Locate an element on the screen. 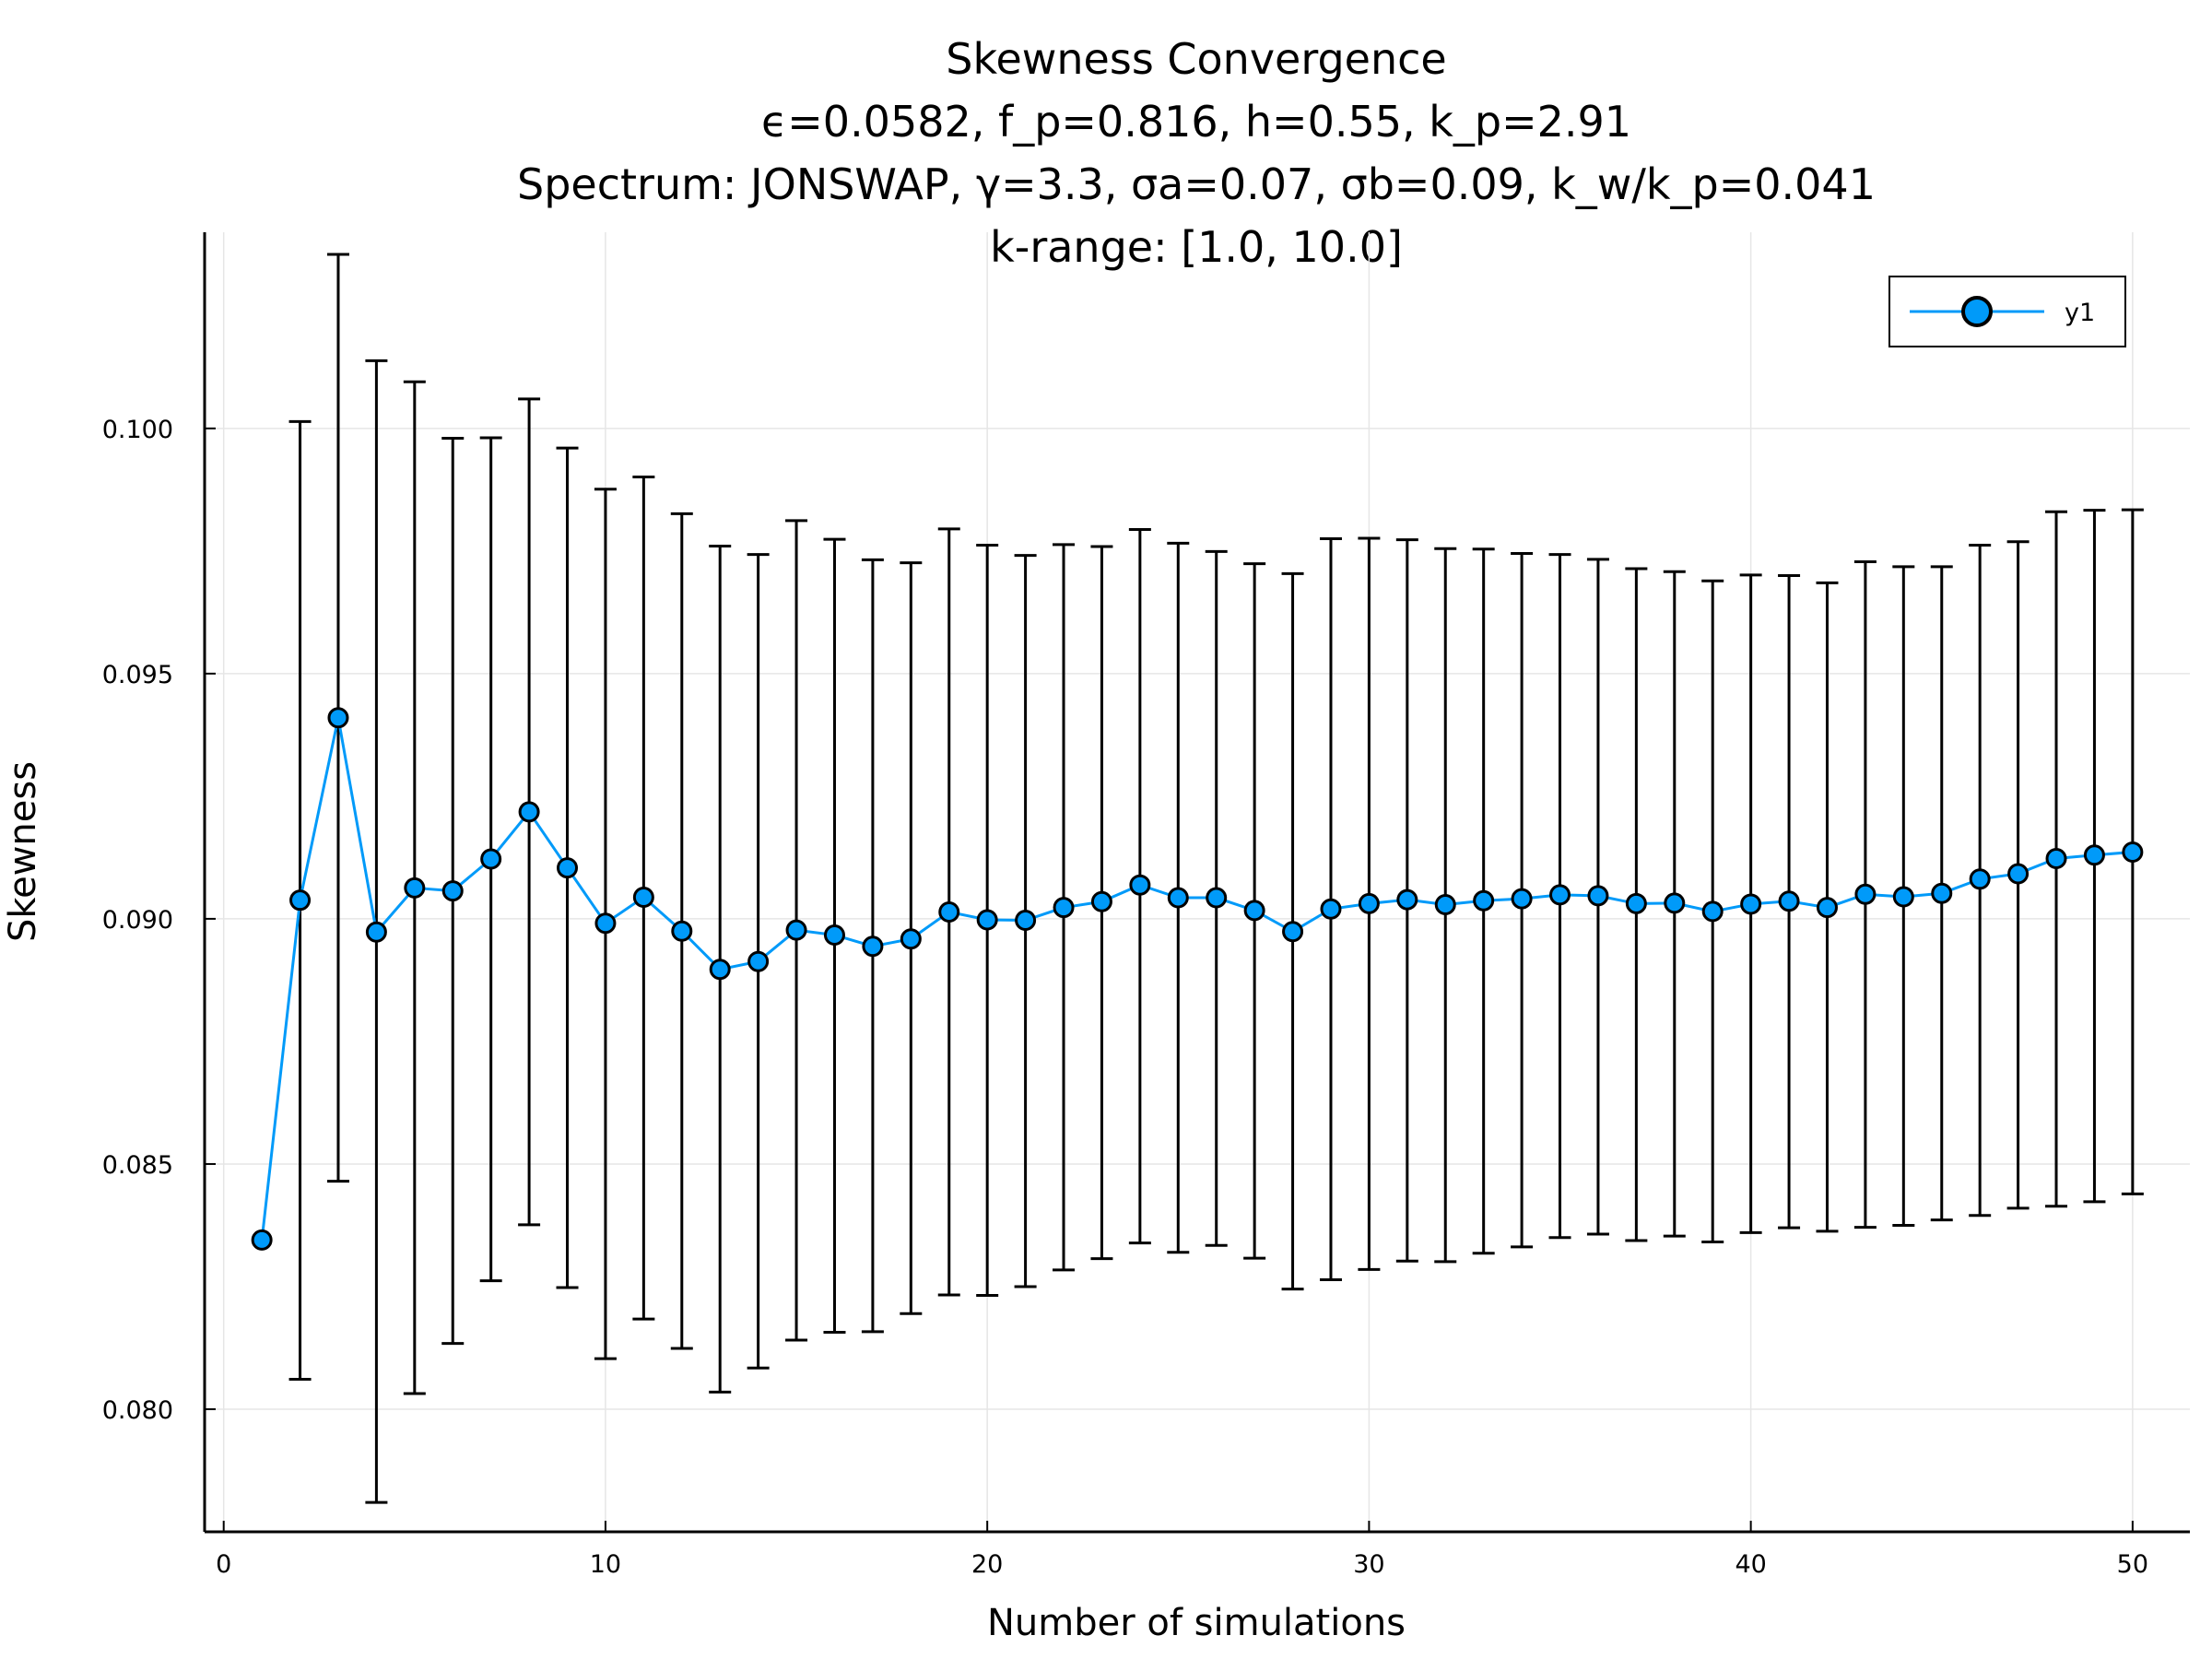  legend: y1 is located at coordinates (2007, 311).